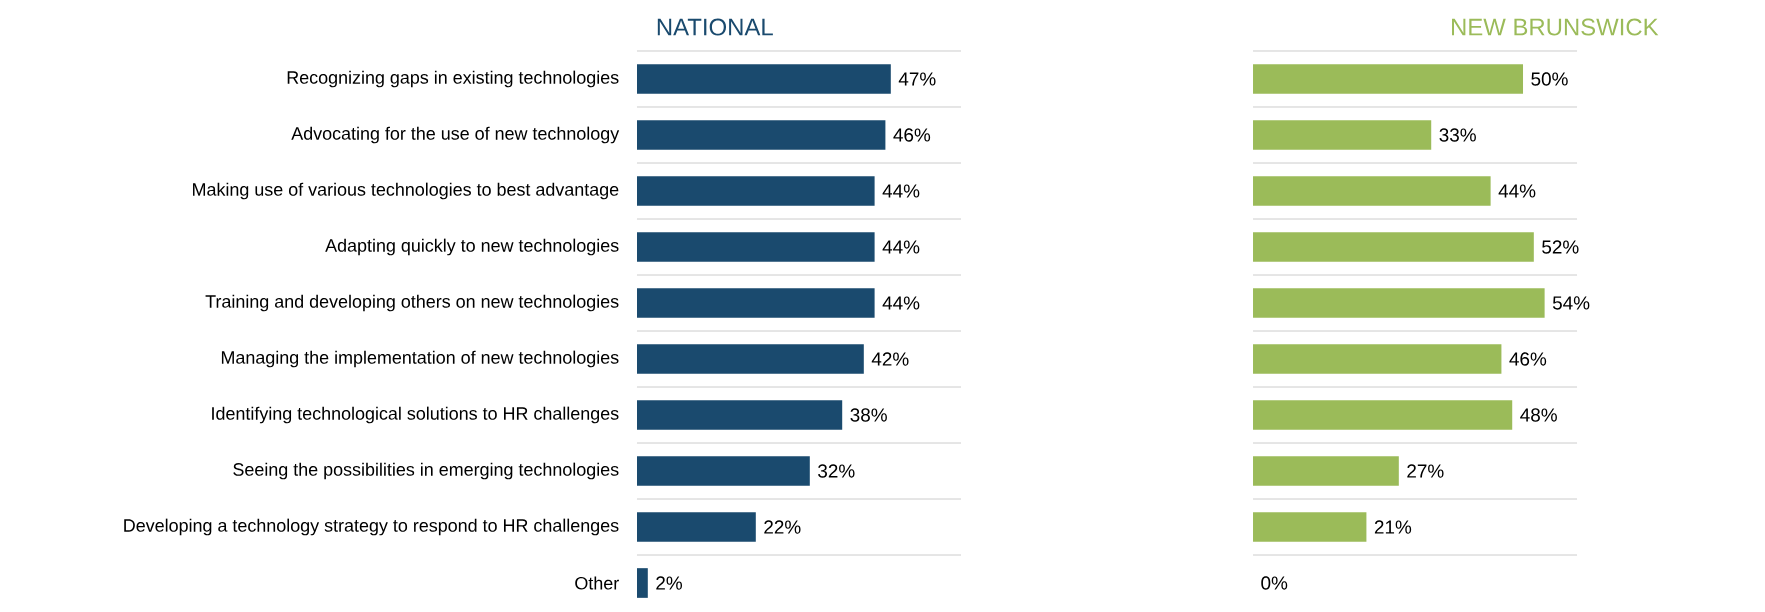  I want to click on chart-title: NEW BRUNSWICK, so click(1555, 27).